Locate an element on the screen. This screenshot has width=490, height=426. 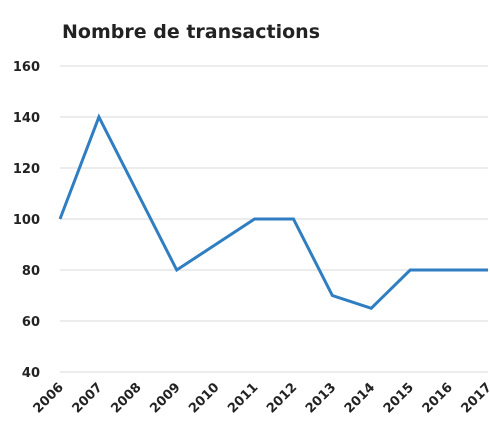
y-tick-label: 140 is located at coordinates (26, 118).